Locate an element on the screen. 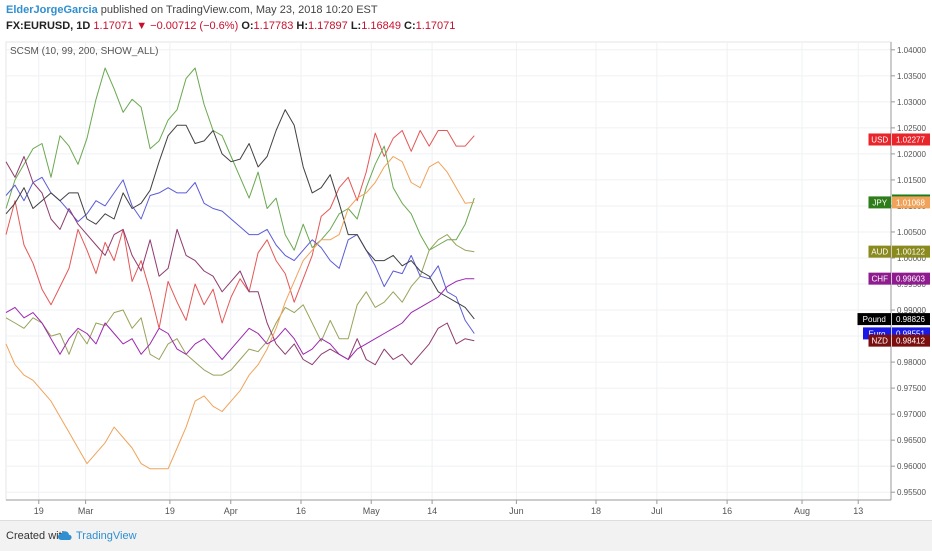  price-tag-value: 0.98551 is located at coordinates (910, 333).